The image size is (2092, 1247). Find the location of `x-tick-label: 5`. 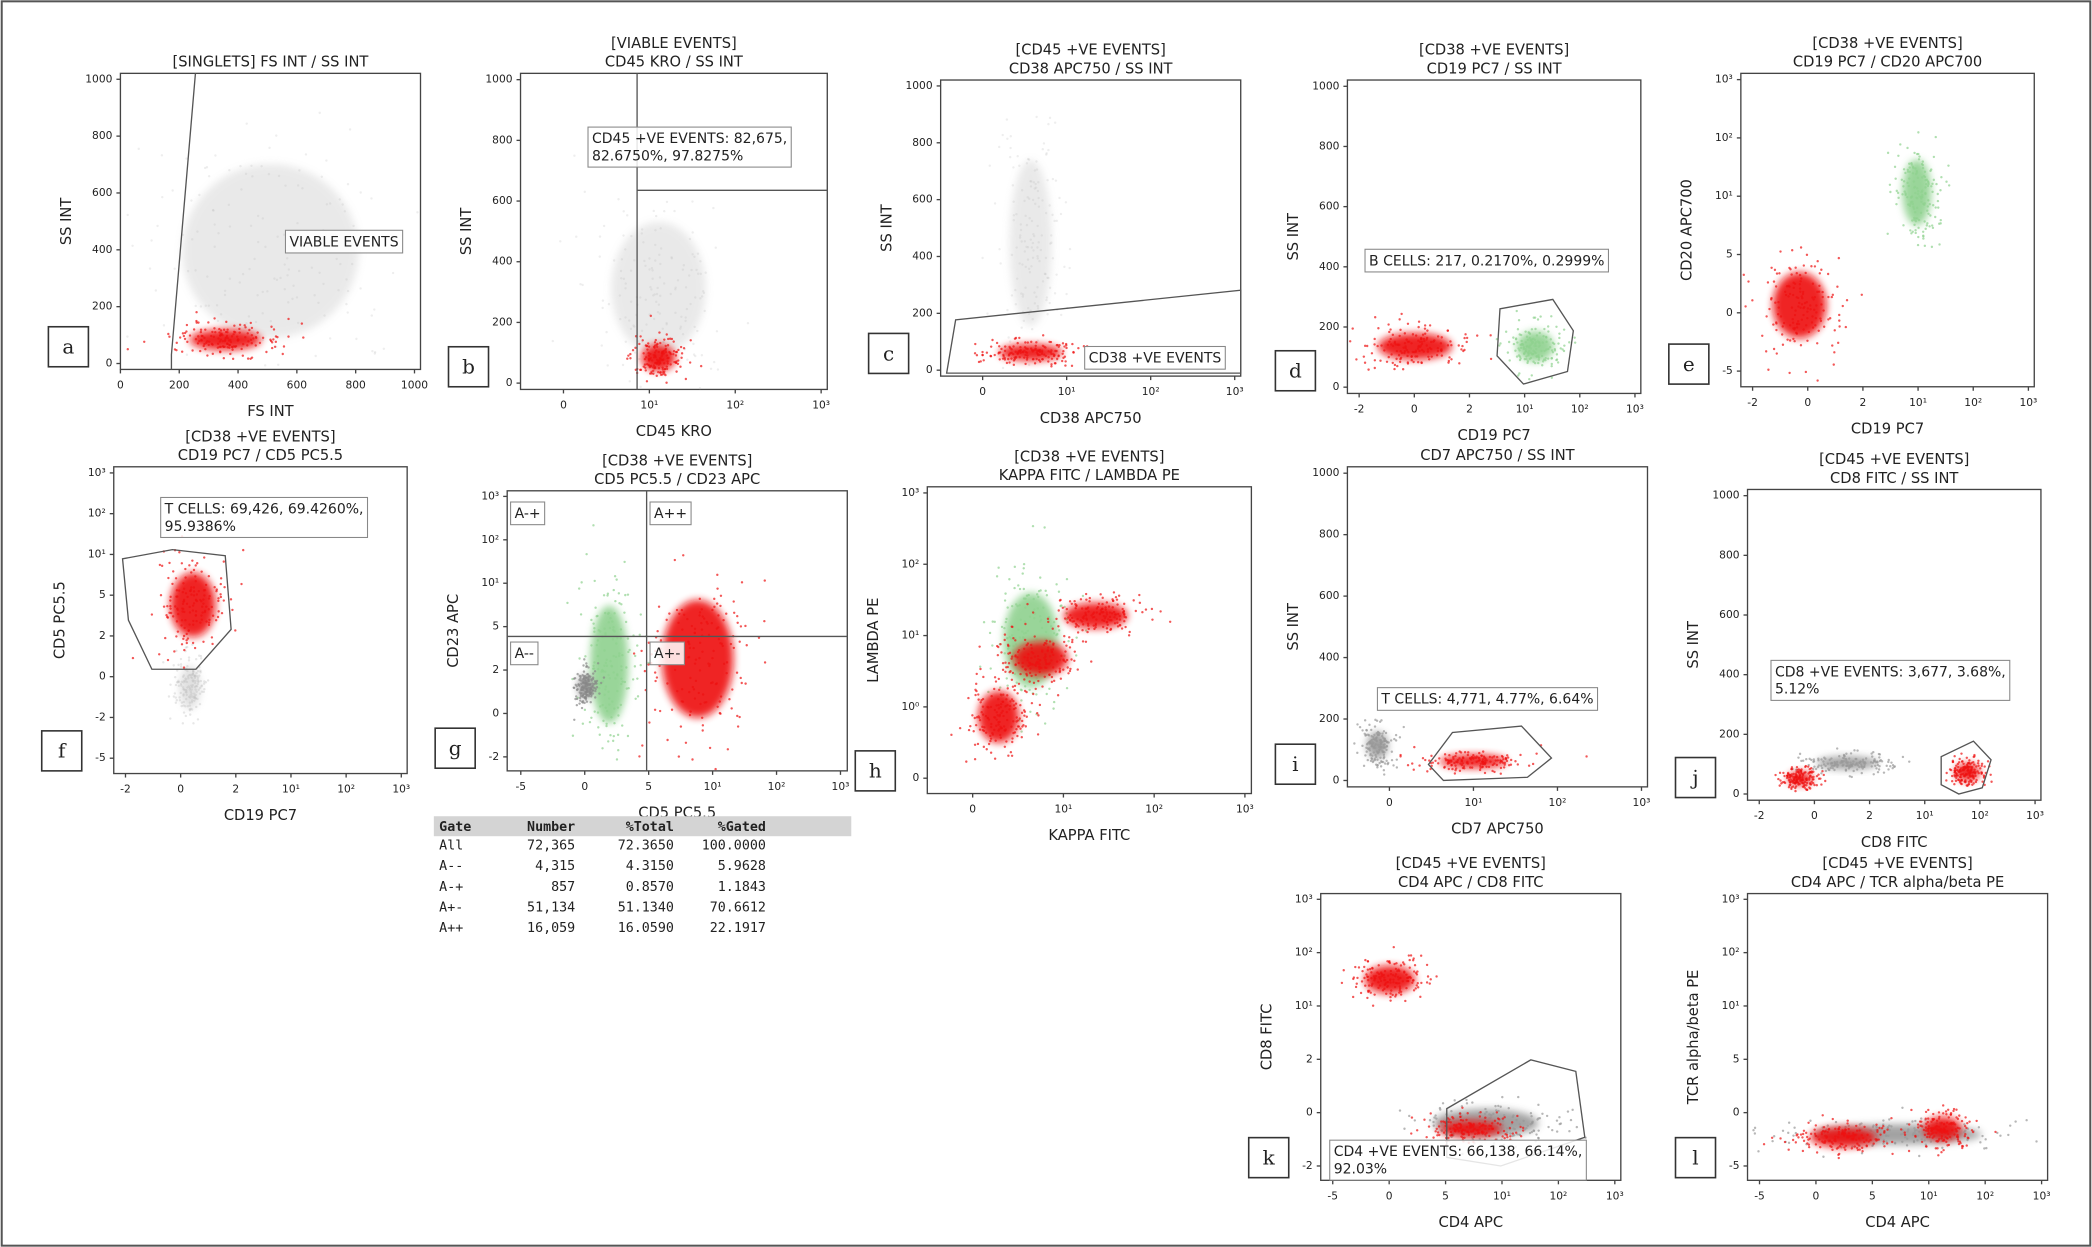

x-tick-label: 5 is located at coordinates (1445, 1195).